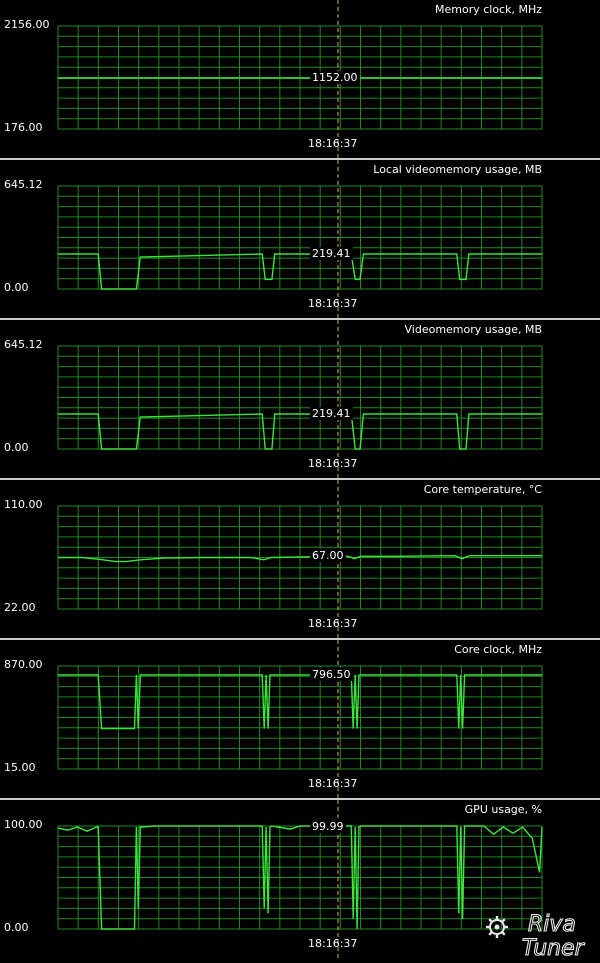  Describe the element at coordinates (488, 9) in the screenshot. I see `chart-title: Memory clock, MHz` at that location.